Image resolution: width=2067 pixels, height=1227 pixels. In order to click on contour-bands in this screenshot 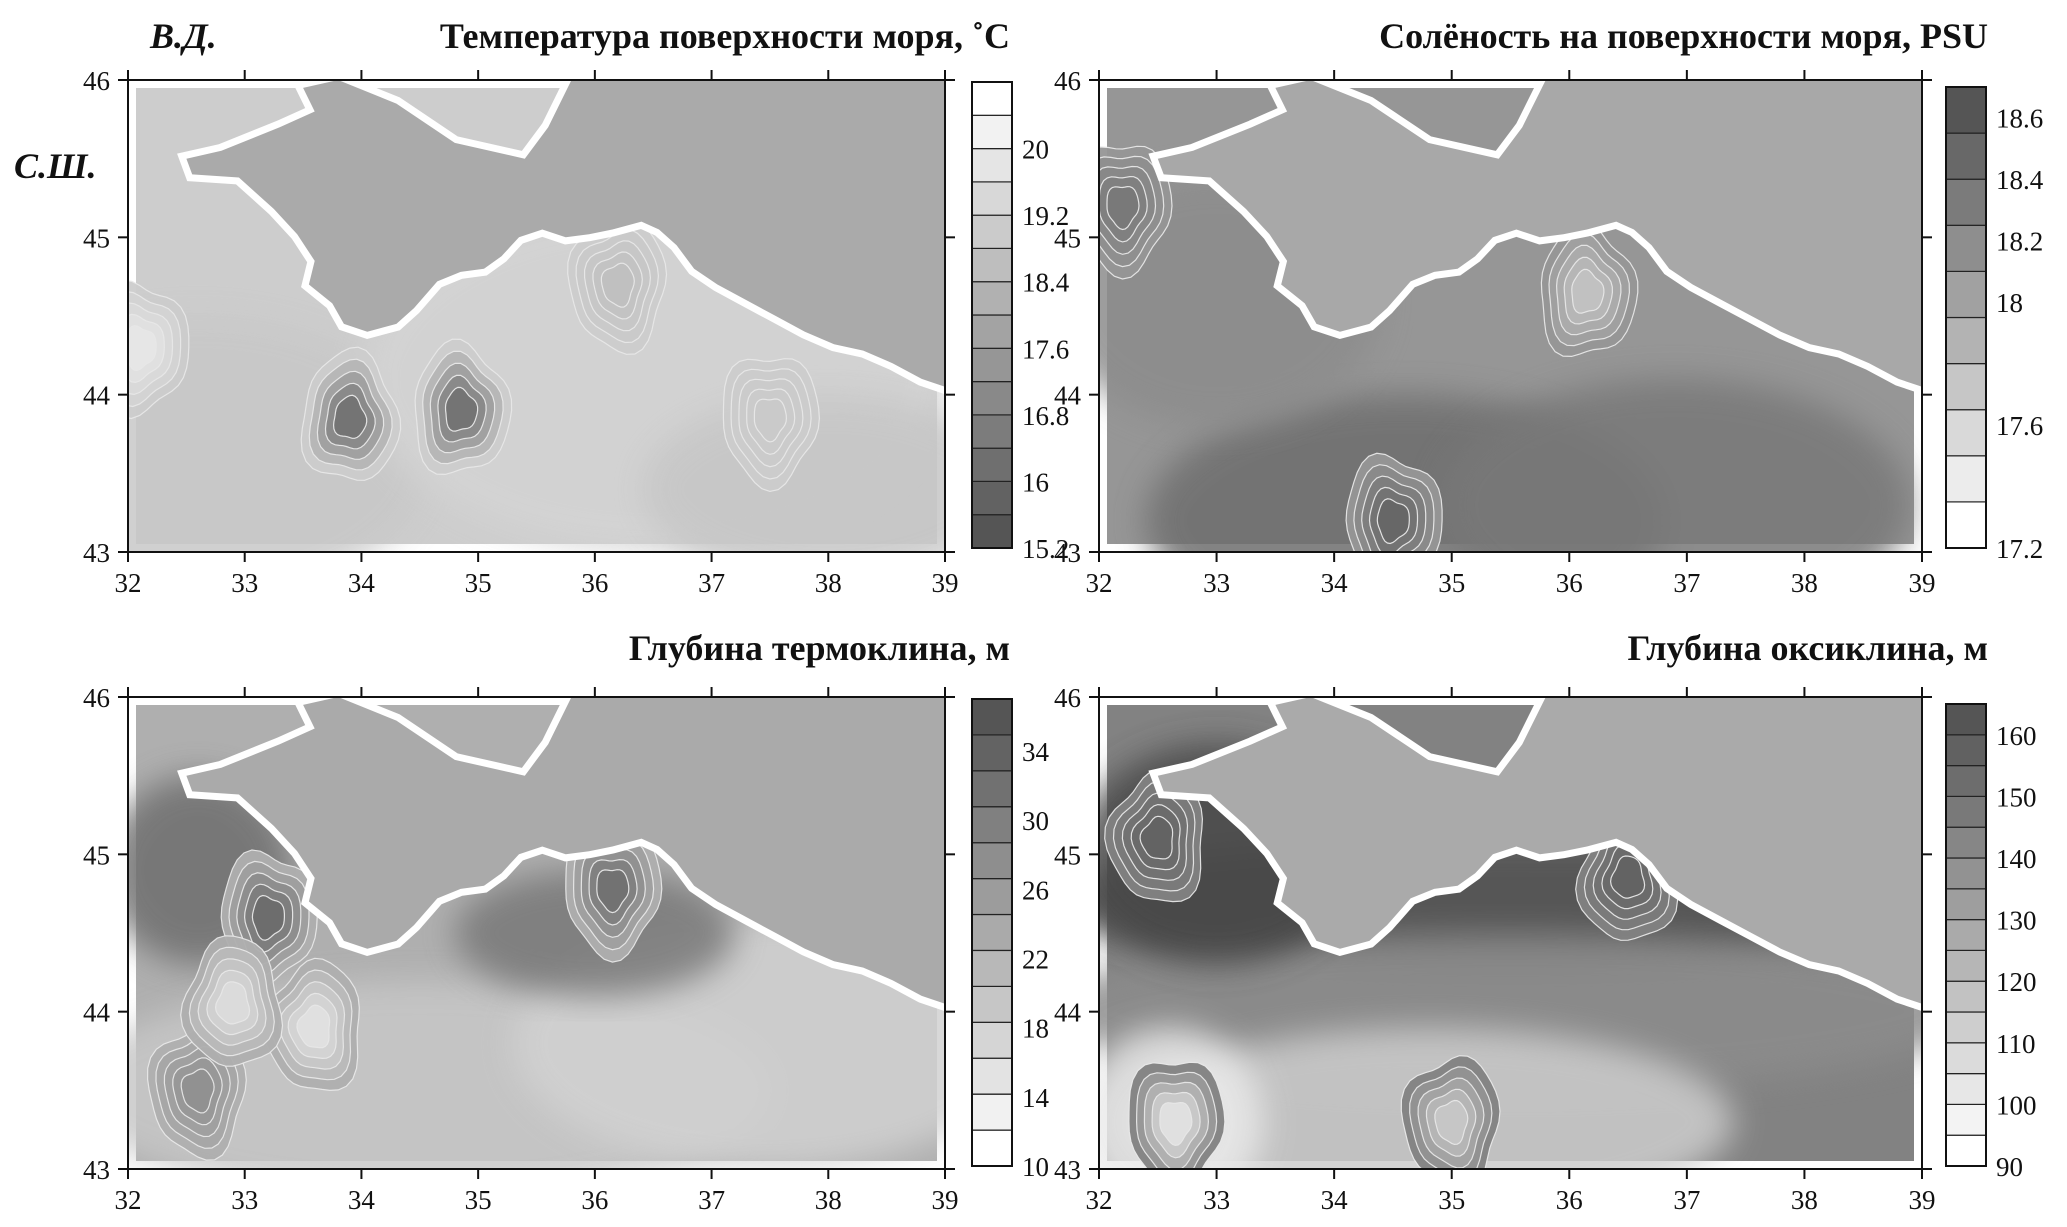, I will do `click(536, 972)`.